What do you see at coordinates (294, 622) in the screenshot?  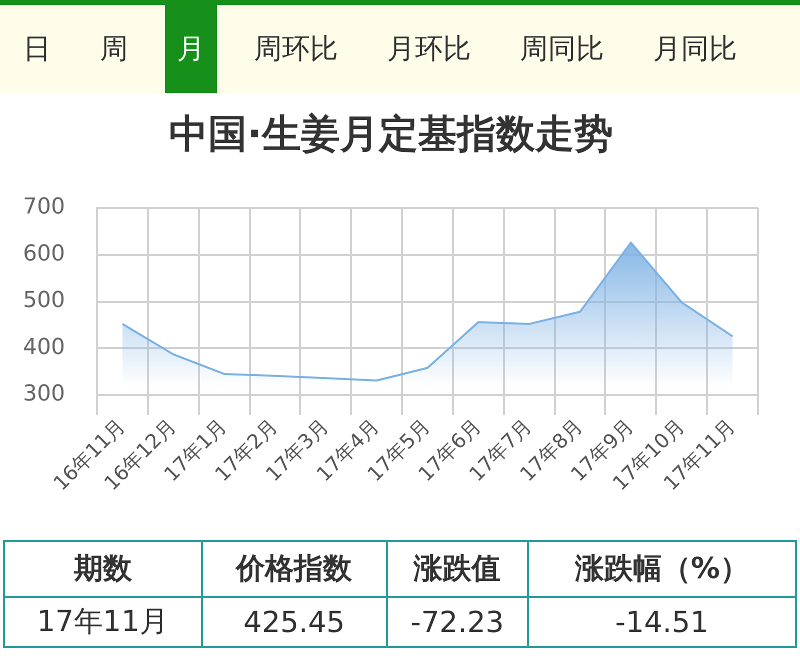 I see `table-cell: 425.45` at bounding box center [294, 622].